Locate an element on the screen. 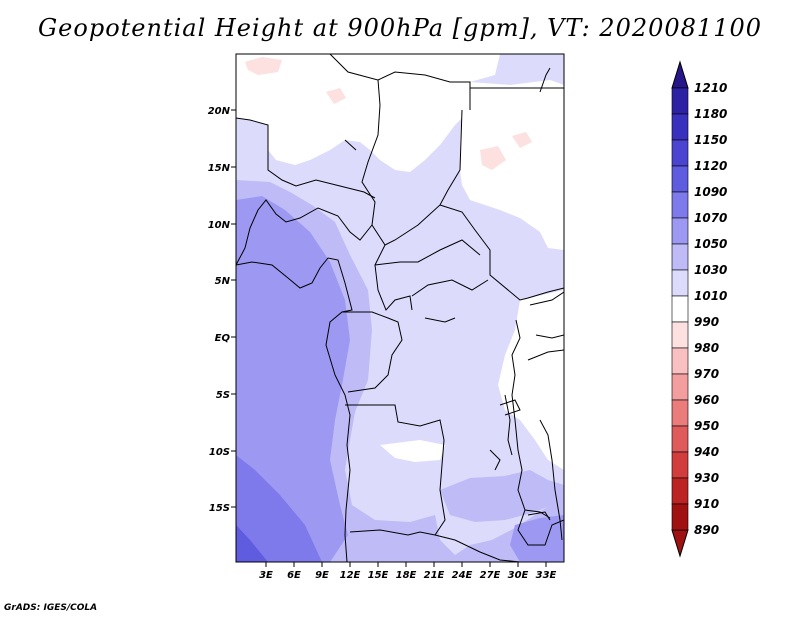 Image resolution: width=800 pixels, height=618 pixels. longitude-axis: 3E 6E 9E 12E 15E 18E 21E 24E 27E 30E 33E is located at coordinates (408, 571).